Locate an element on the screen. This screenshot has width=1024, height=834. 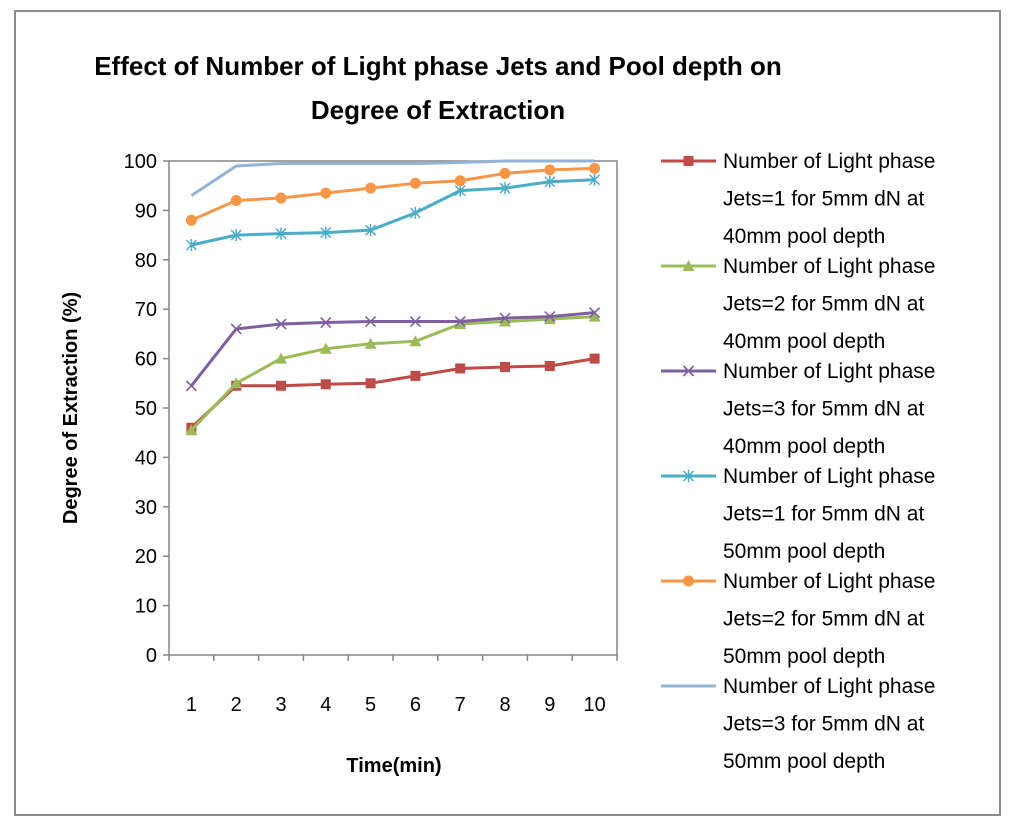
y-tick-label: 30 is located at coordinates (146, 508).